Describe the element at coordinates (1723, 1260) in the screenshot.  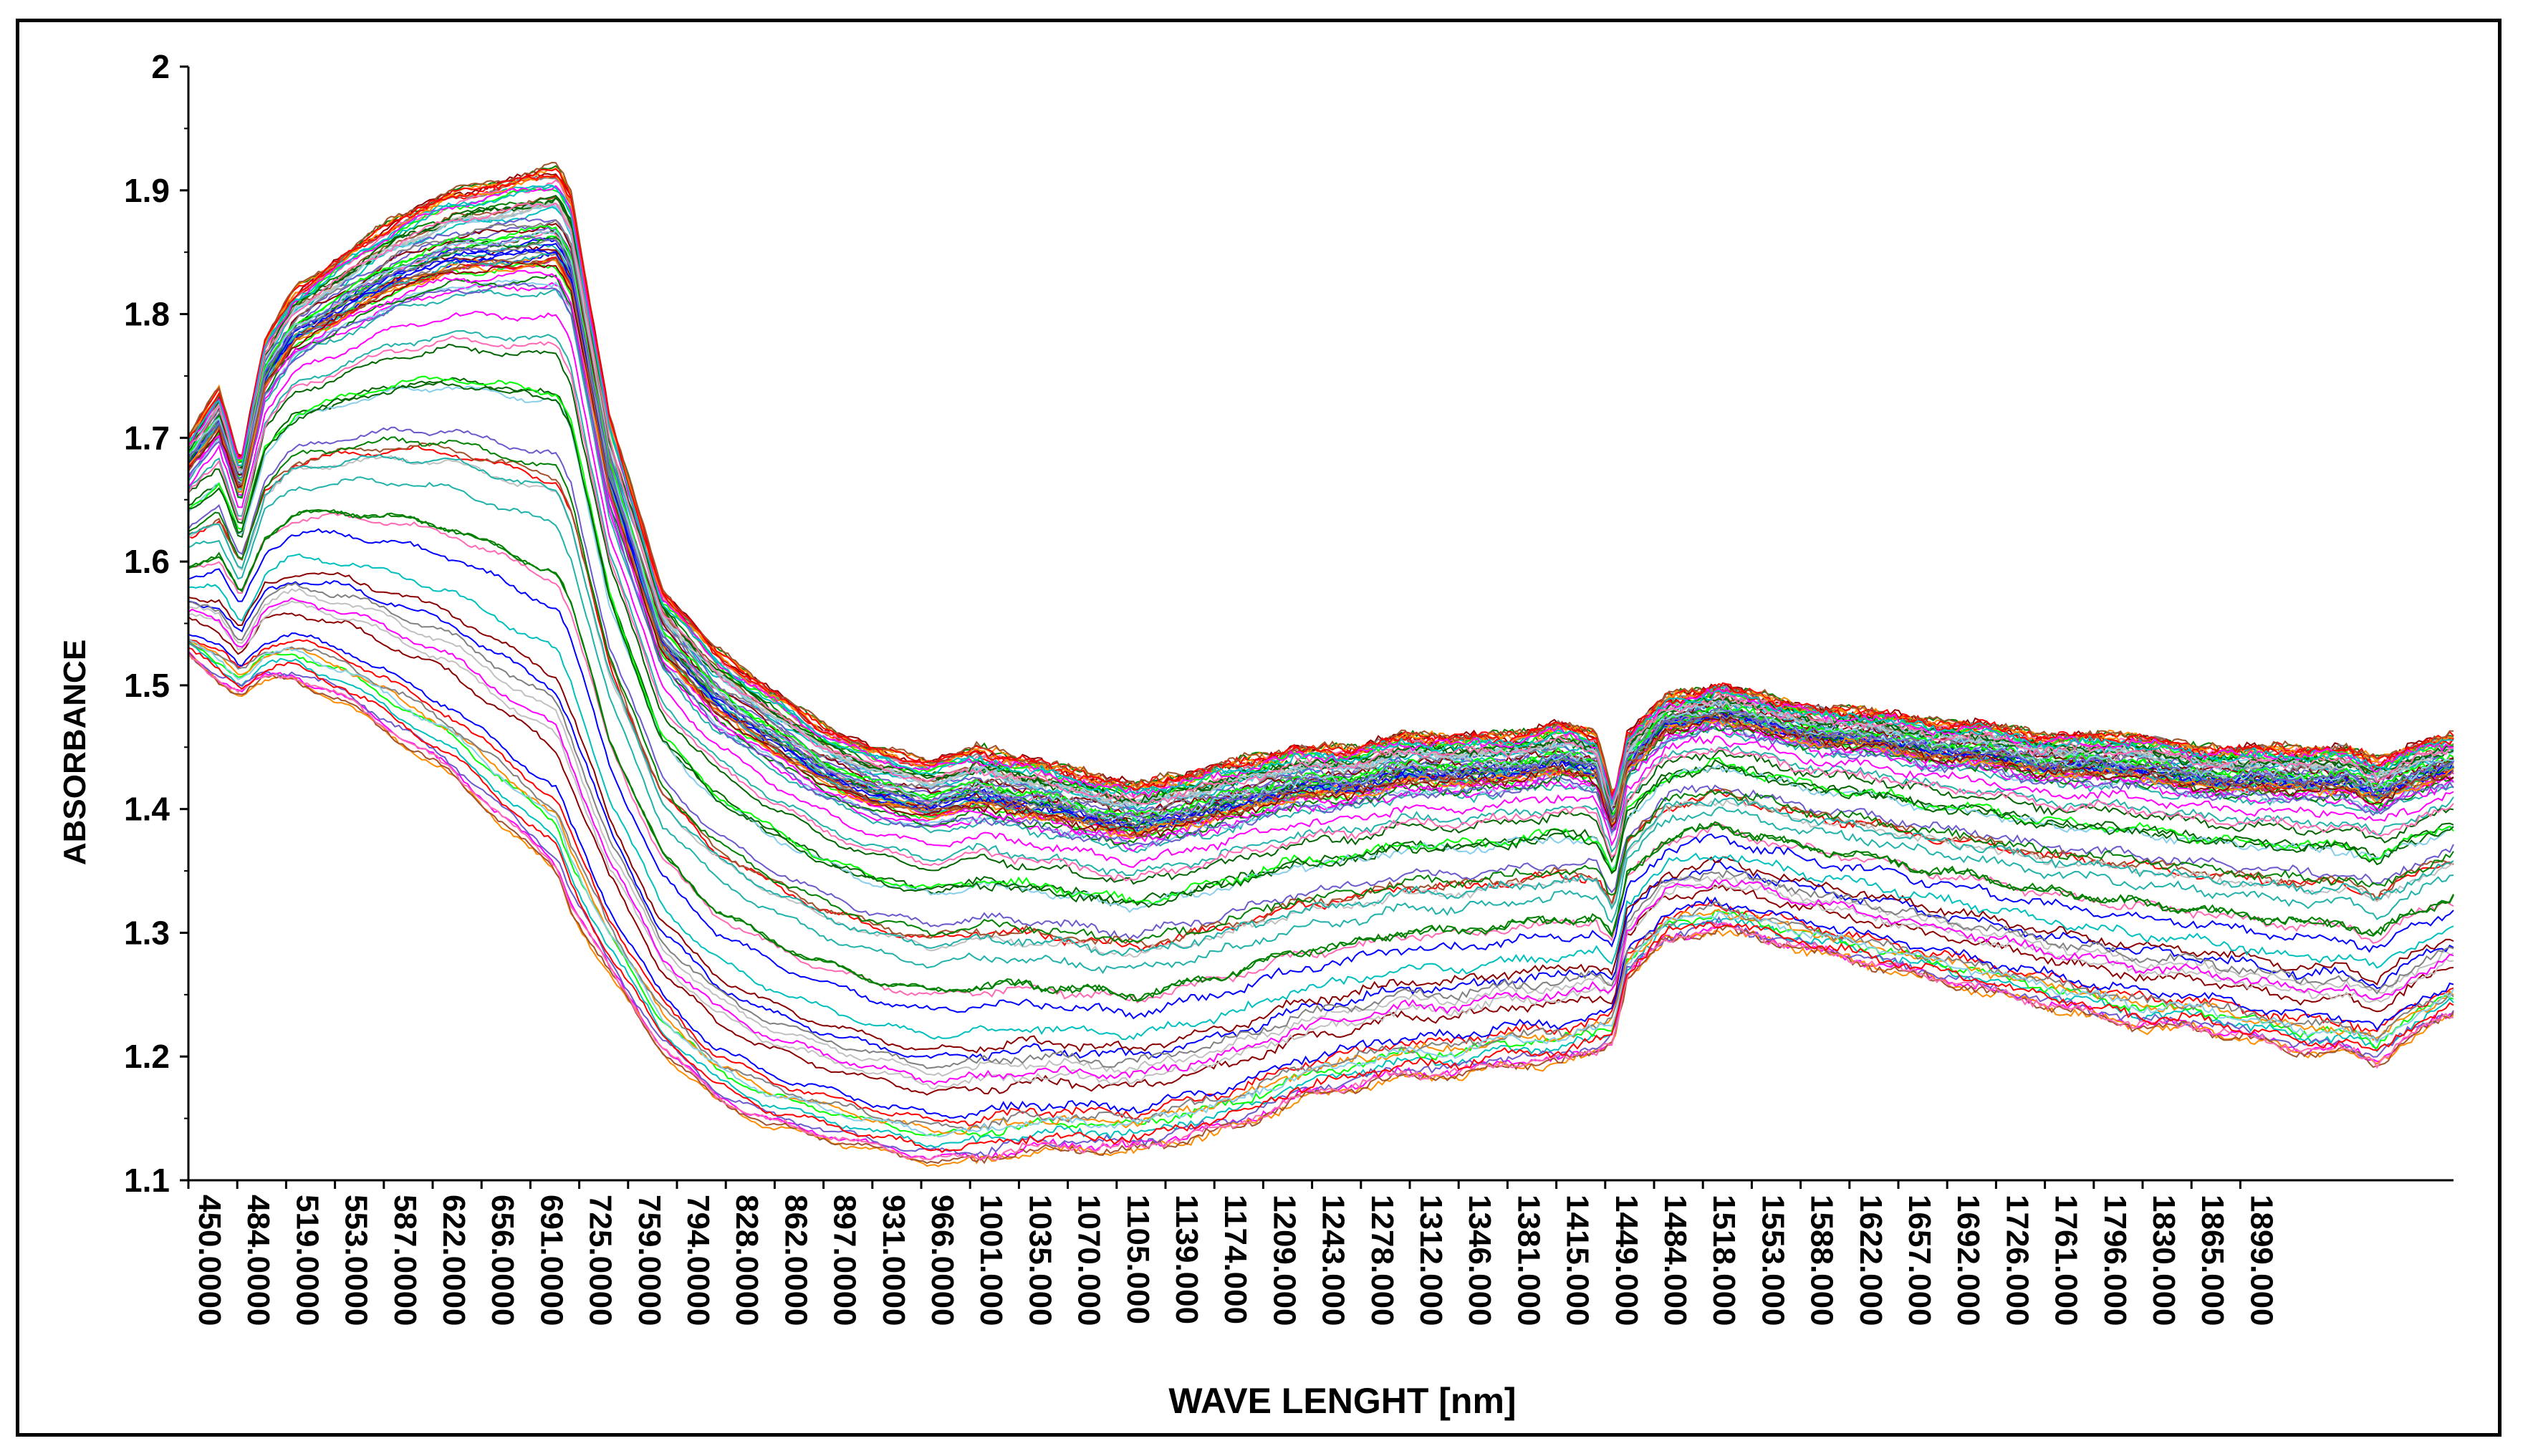
I see `x-tick-label: 1518.000` at that location.